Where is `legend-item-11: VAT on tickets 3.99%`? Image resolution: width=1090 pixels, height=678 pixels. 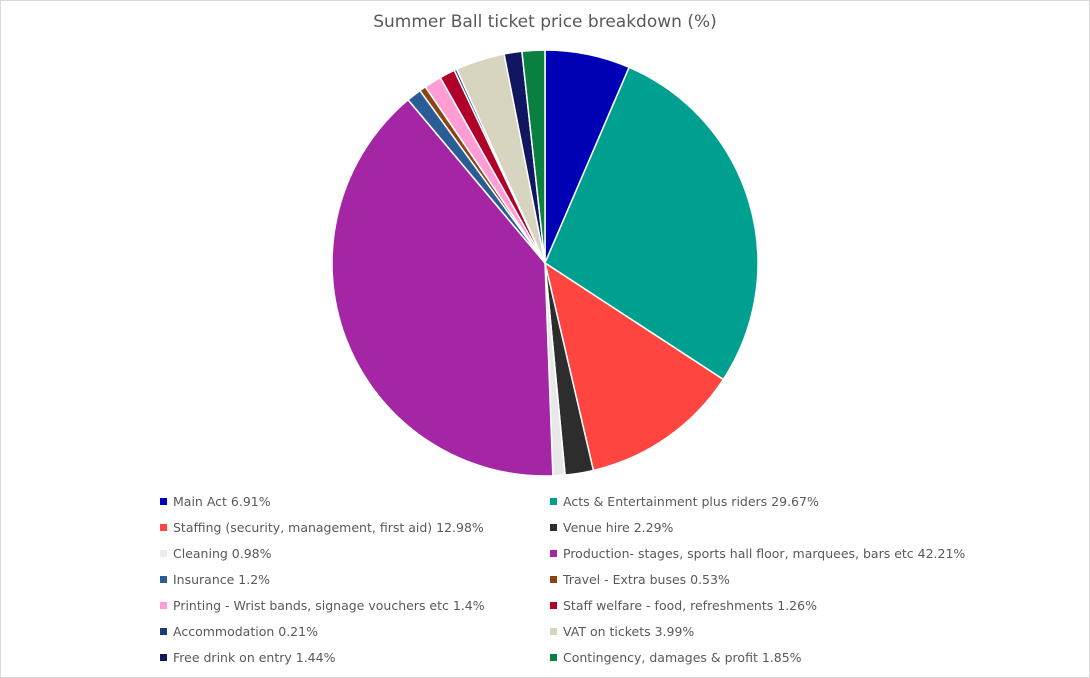 legend-item-11: VAT on tickets 3.99% is located at coordinates (760, 631).